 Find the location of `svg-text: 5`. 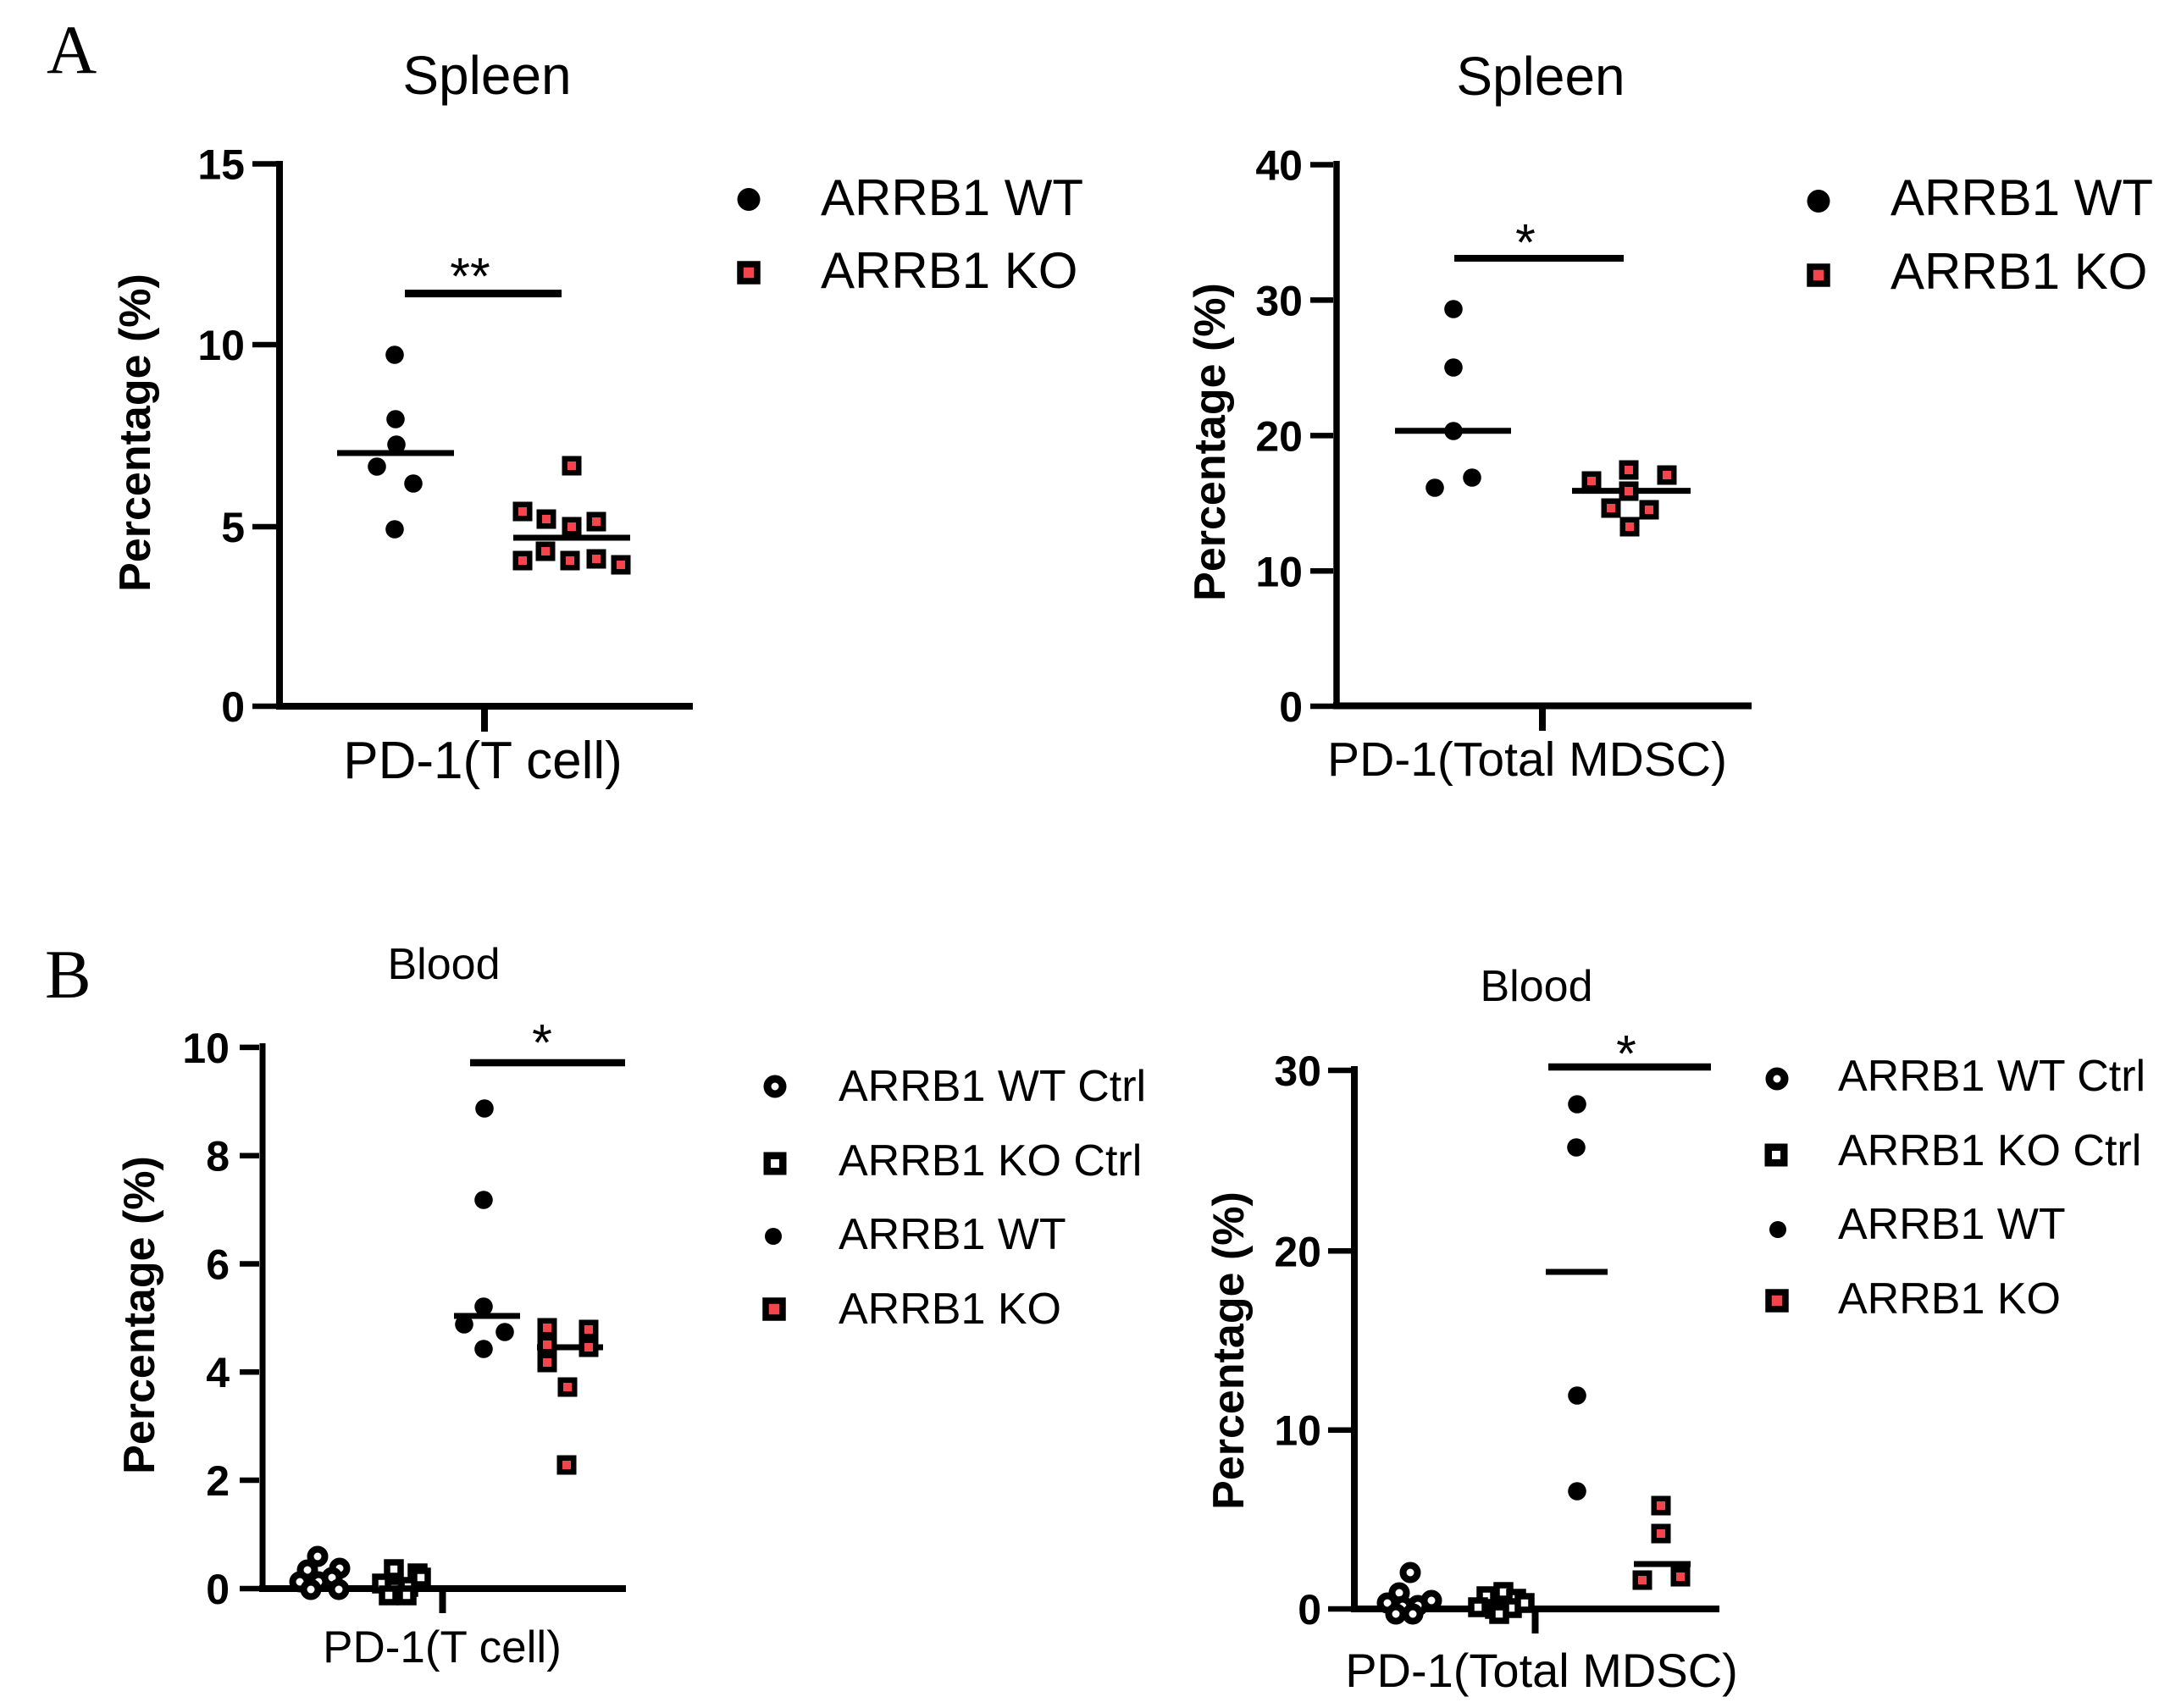

svg-text: 5 is located at coordinates (233, 527).